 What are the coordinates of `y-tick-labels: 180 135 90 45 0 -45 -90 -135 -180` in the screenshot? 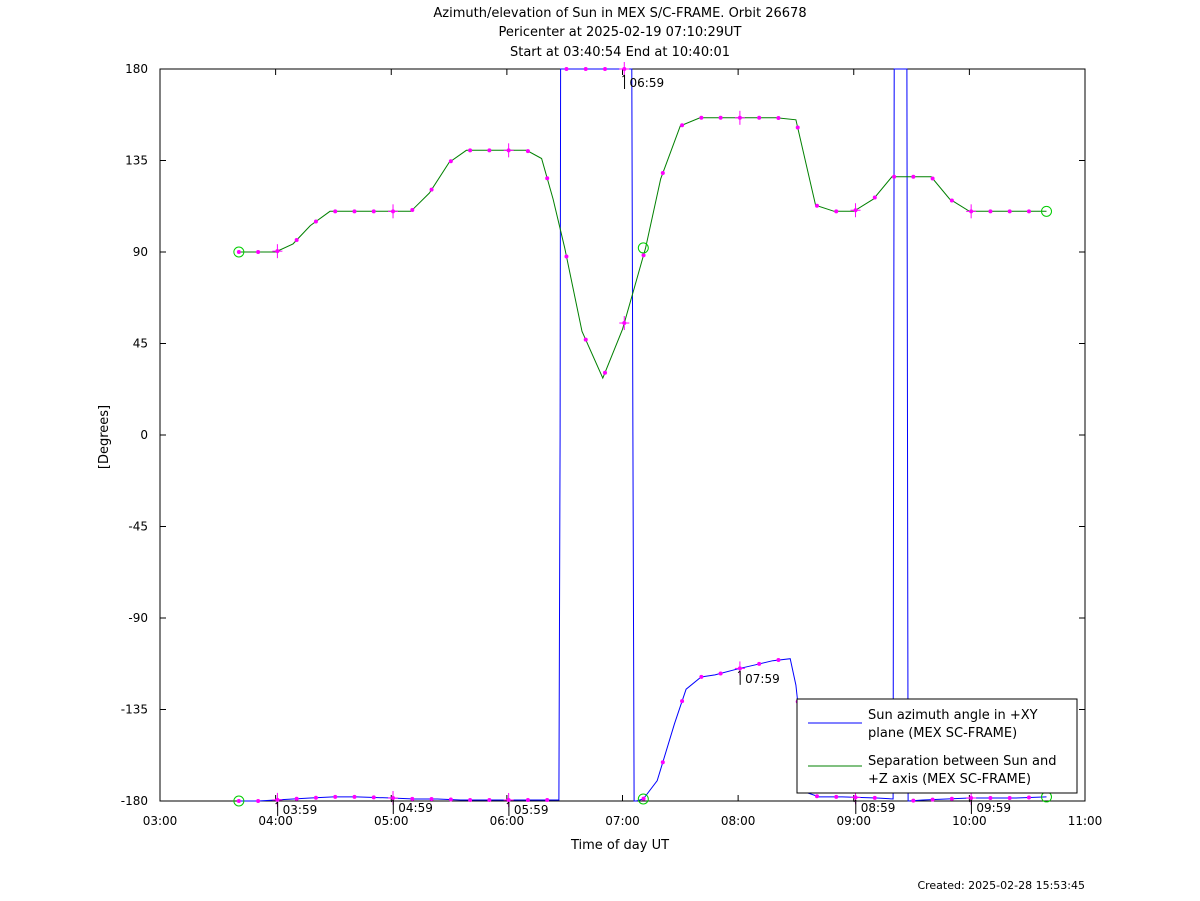 It's located at (134, 435).